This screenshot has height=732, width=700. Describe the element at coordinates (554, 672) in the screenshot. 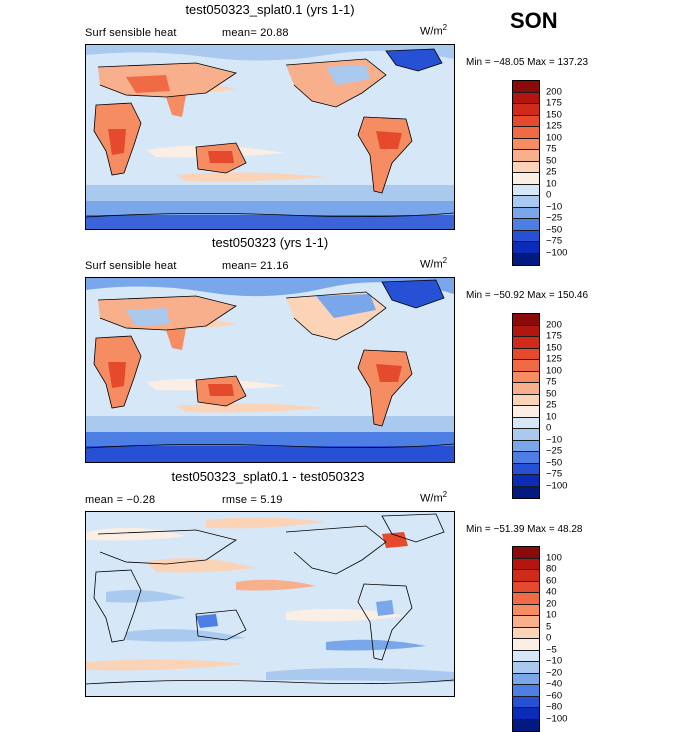

I see `colorbar-tick-label: −20` at that location.